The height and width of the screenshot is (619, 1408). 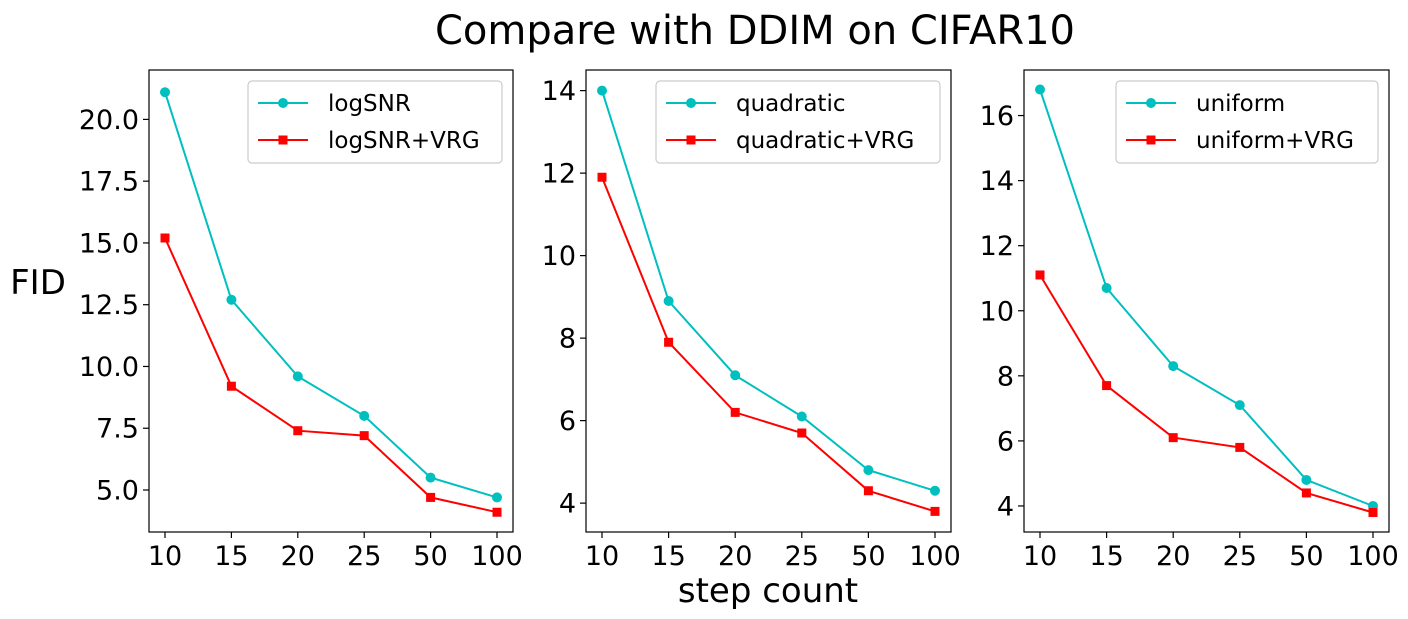 What do you see at coordinates (1275, 141) in the screenshot?
I see `legend-label: uniform+VRG` at bounding box center [1275, 141].